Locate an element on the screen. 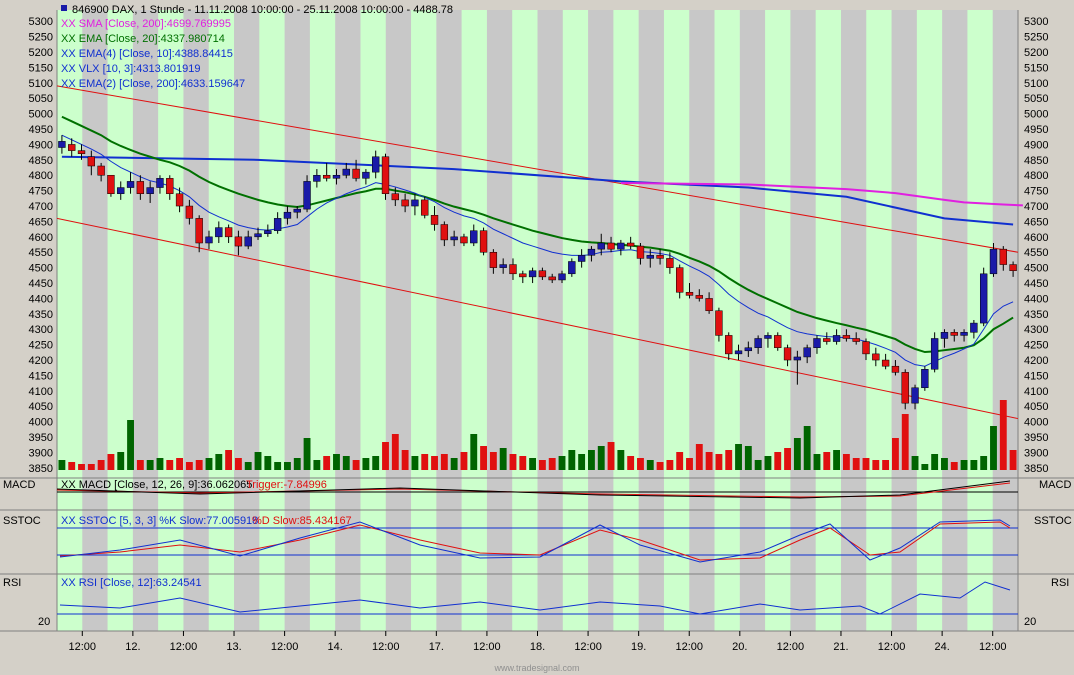 This screenshot has width=1074, height=675. y-tick-label-left: 4650 is located at coordinates (41, 222).